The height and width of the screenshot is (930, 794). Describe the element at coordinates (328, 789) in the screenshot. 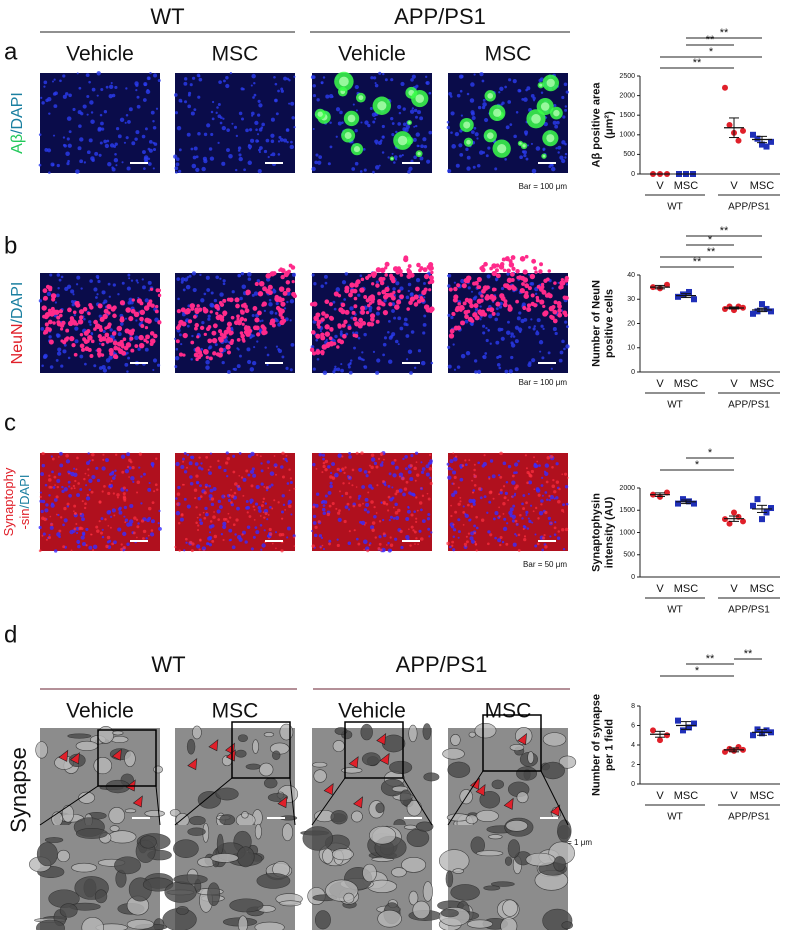

I see `arrowhead` at that location.